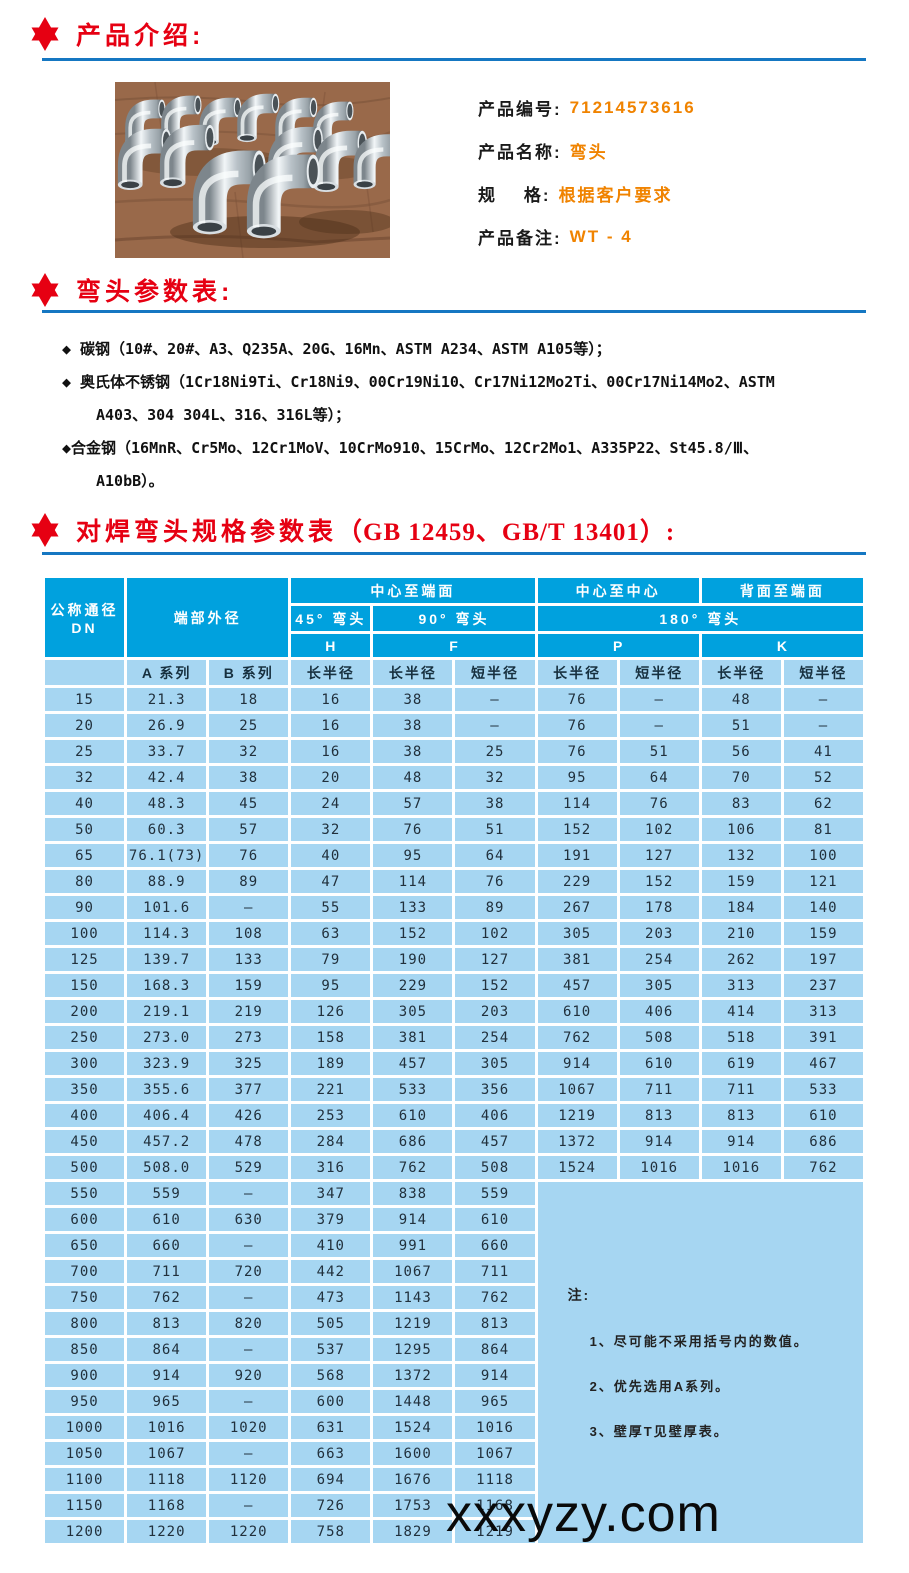  Describe the element at coordinates (84, 1089) in the screenshot. I see `dn-cell: 350` at that location.